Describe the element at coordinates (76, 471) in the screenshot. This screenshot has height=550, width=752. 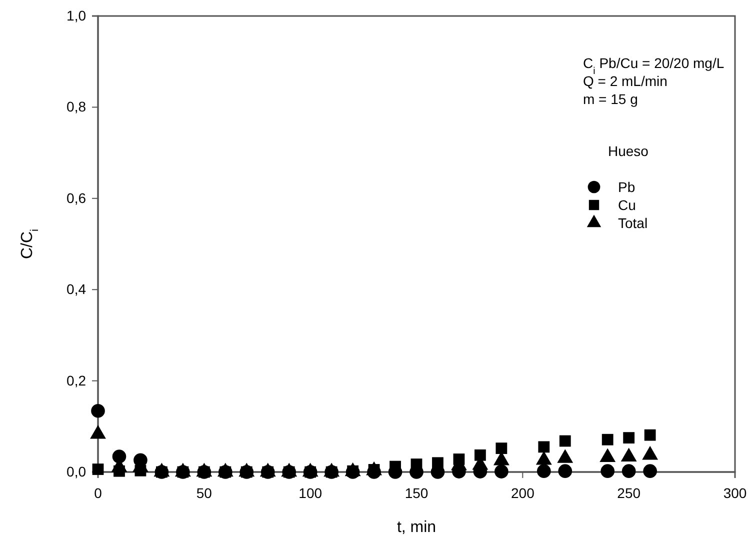
I see `y-tick-label: 0,0` at that location.